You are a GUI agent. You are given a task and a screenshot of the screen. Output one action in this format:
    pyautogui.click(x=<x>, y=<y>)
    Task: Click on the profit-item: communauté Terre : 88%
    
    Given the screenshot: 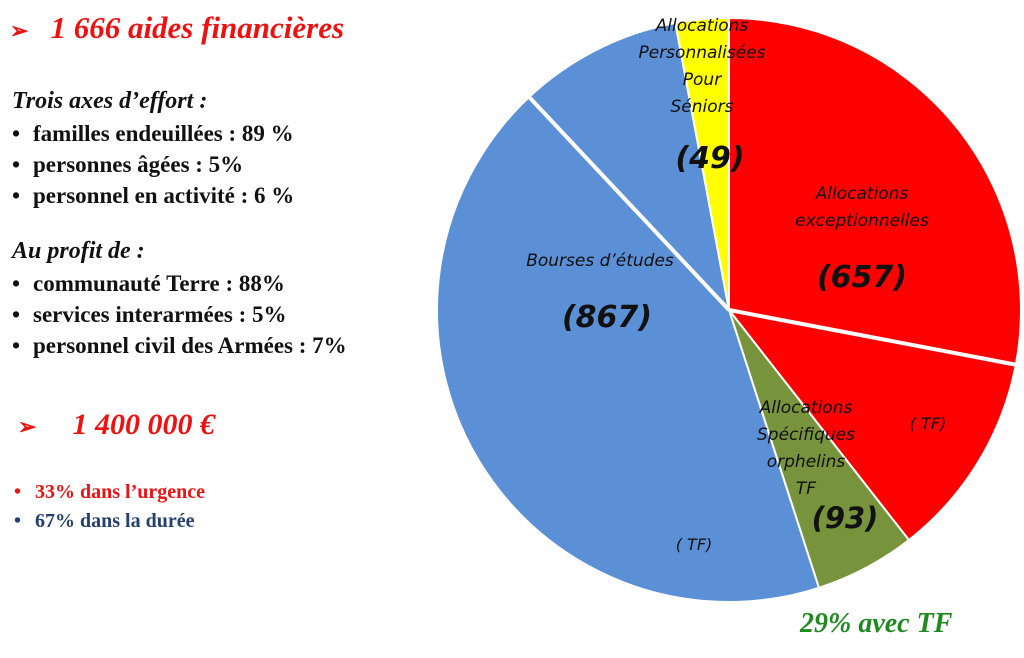 What is the action you would take?
    pyautogui.click(x=179, y=283)
    